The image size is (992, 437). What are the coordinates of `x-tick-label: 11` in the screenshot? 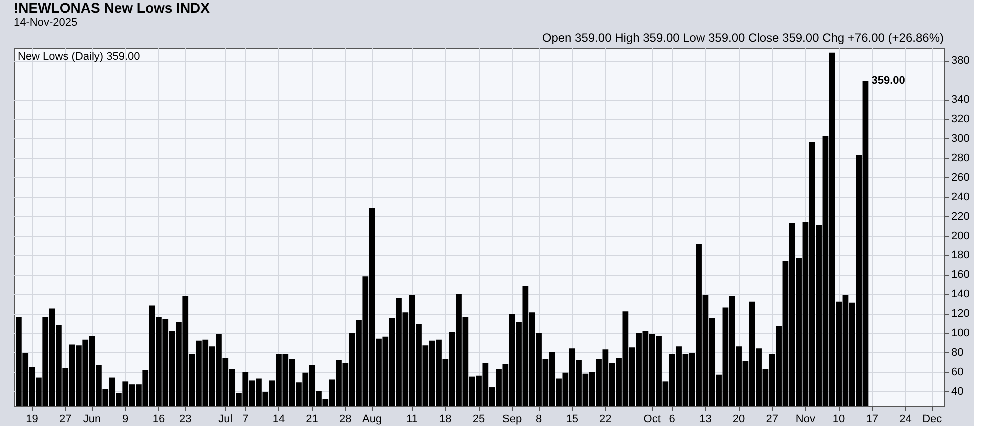 It's located at (412, 420).